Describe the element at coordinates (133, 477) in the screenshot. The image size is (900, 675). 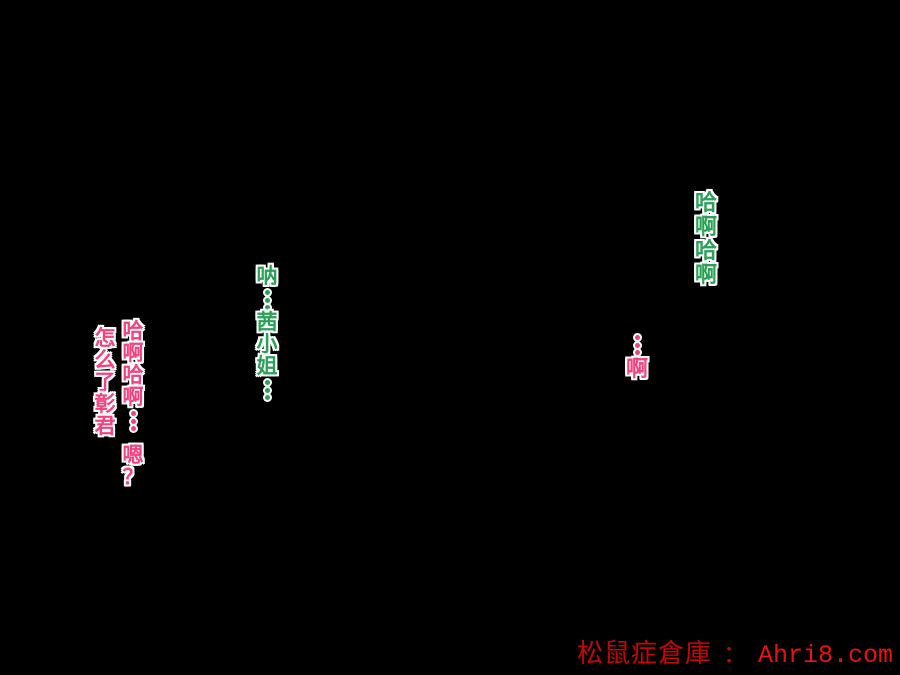
I see `dialogue-character: ？` at that location.